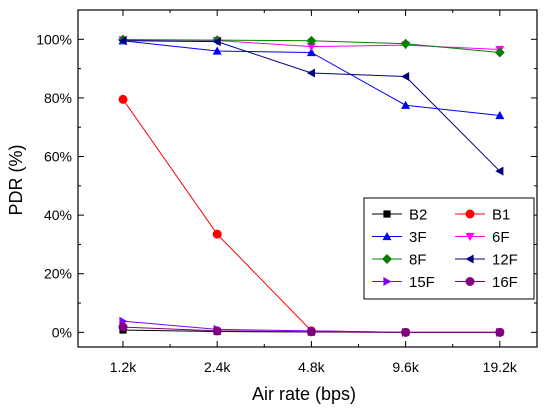 The height and width of the screenshot is (414, 550). What do you see at coordinates (501, 215) in the screenshot?
I see `legend-label: B1` at bounding box center [501, 215].